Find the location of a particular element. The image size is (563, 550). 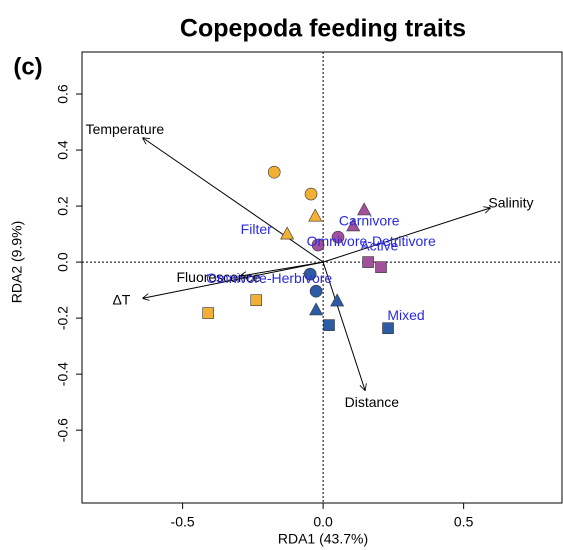

trait-label: Carnivore is located at coordinates (369, 221).